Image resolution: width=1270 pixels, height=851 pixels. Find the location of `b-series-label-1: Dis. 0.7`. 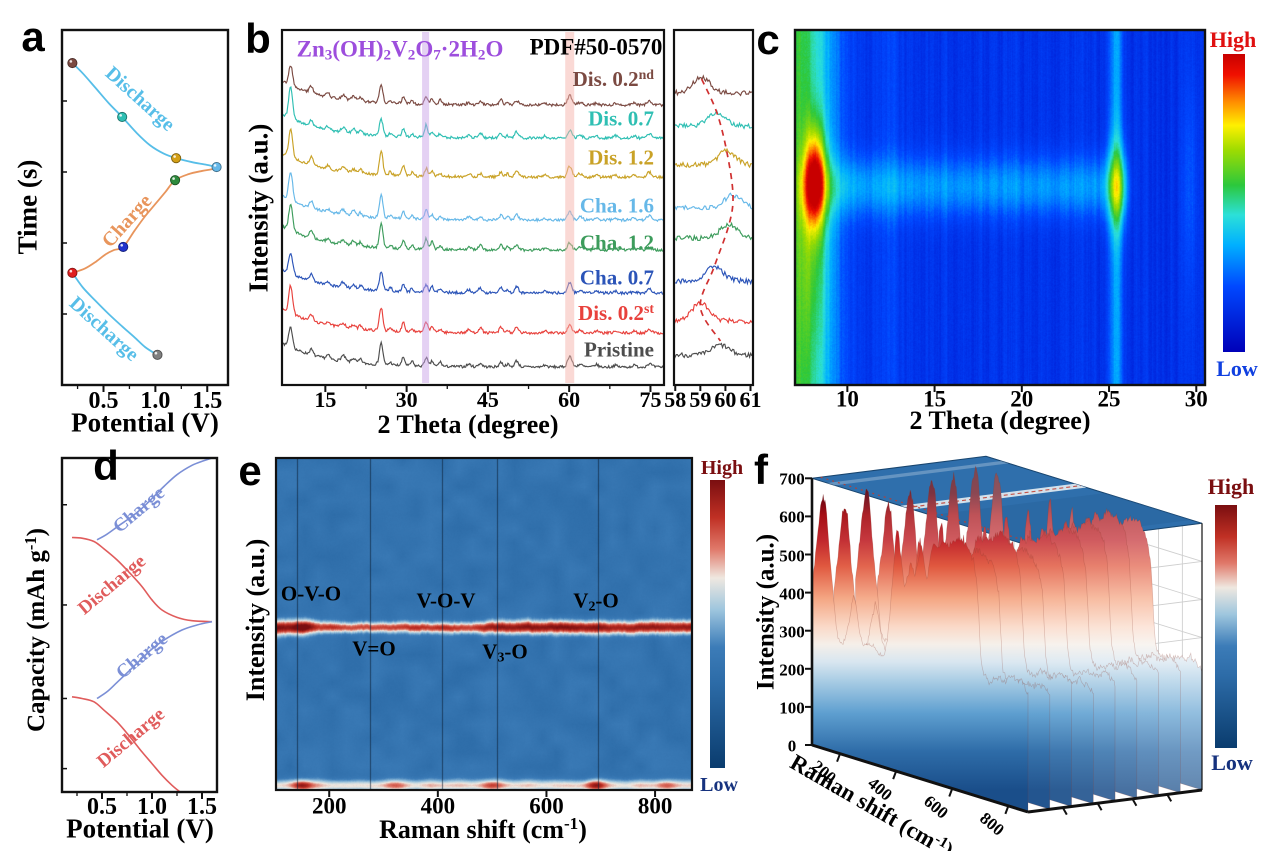

b-series-label-1: Dis. 0.7 is located at coordinates (621, 118).